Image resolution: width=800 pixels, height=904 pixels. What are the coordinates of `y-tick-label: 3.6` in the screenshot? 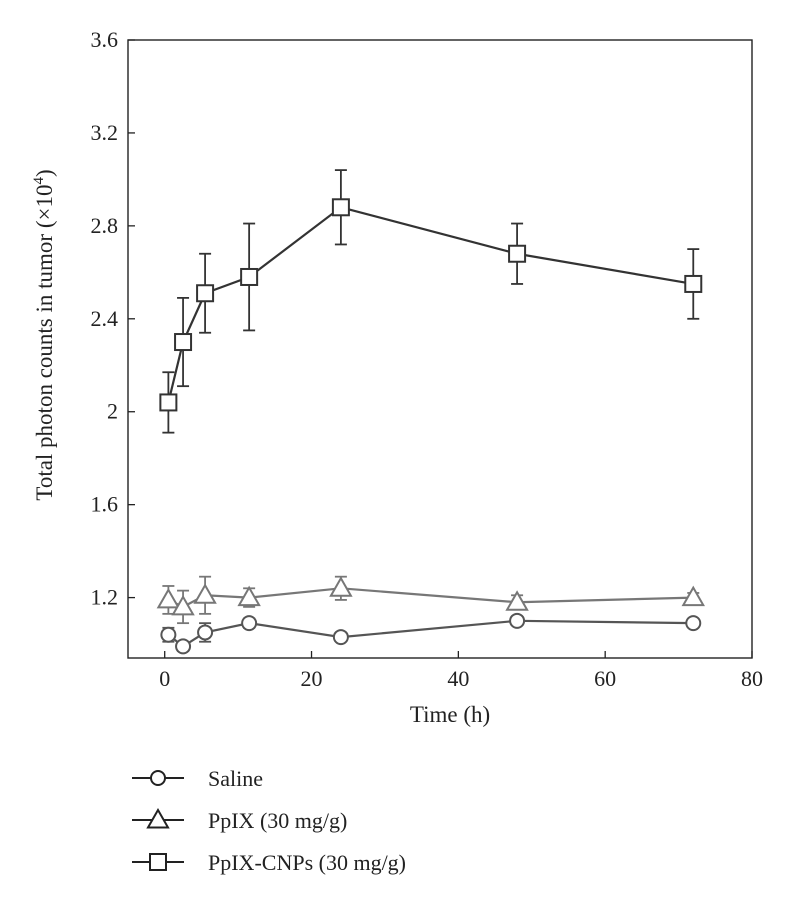 It's located at (105, 39).